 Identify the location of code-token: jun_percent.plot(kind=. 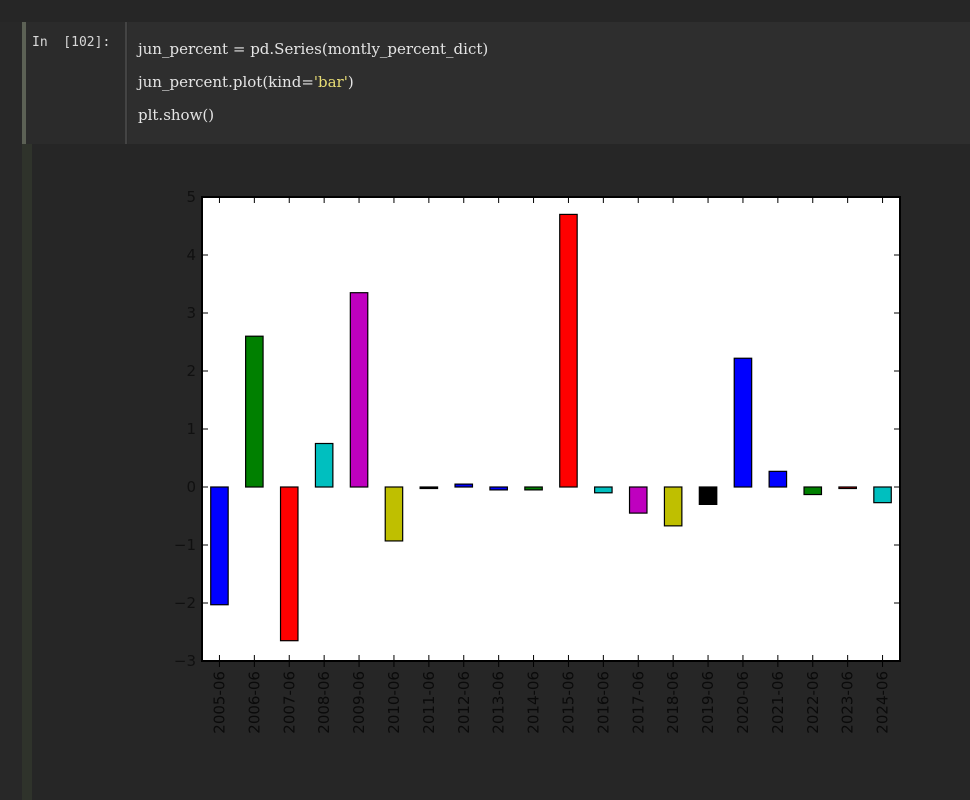
(226, 82).